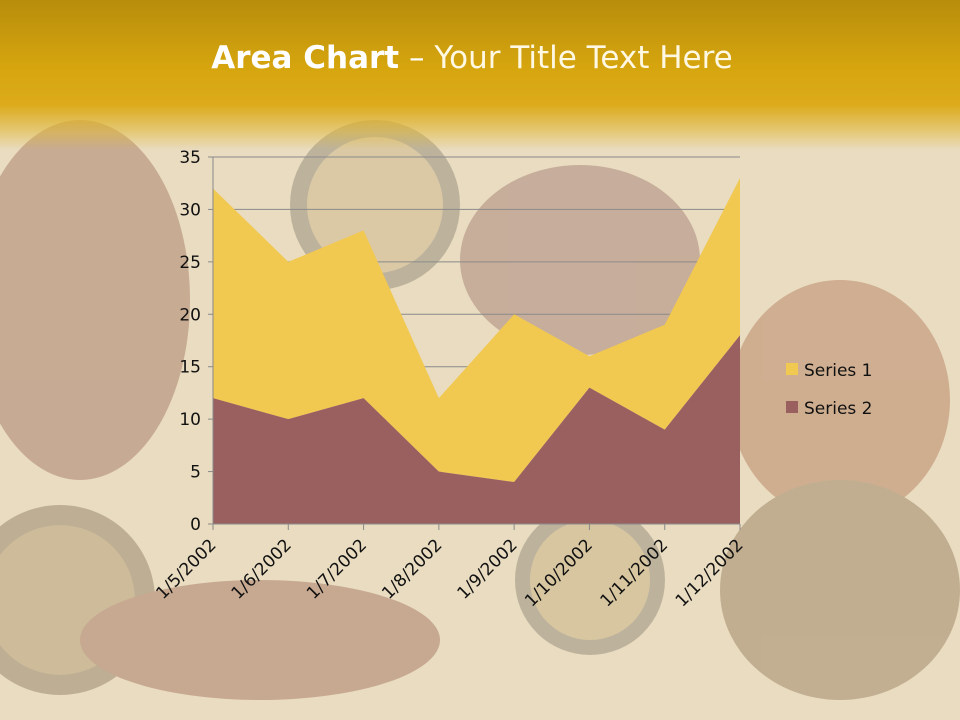 This screenshot has height=720, width=960. What do you see at coordinates (186, 569) in the screenshot?
I see `x-tick-label: 1/5/2002` at bounding box center [186, 569].